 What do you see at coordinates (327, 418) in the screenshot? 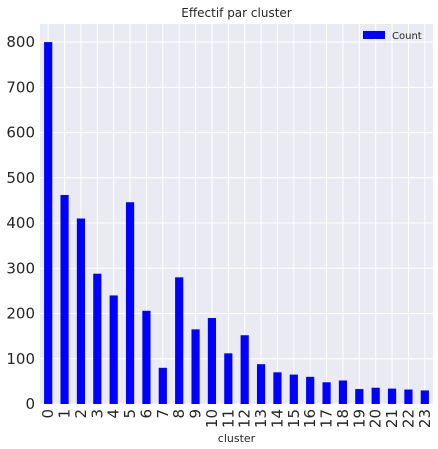
I see `x-tick-label: 17` at bounding box center [327, 418].